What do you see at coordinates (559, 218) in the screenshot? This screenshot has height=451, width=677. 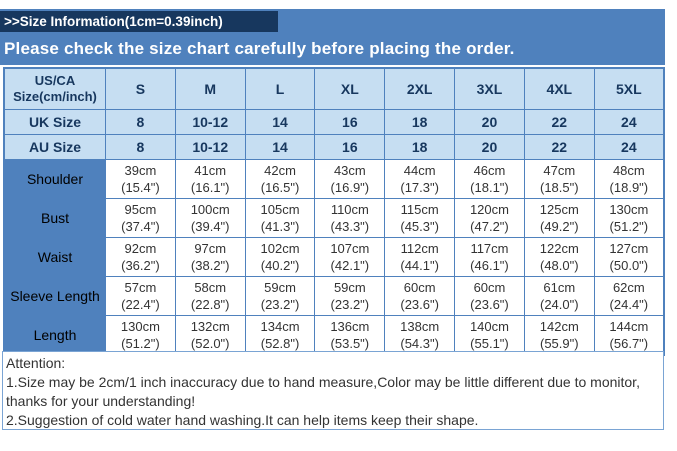 I see `measurement-cell: 125cm (49.2")` at bounding box center [559, 218].